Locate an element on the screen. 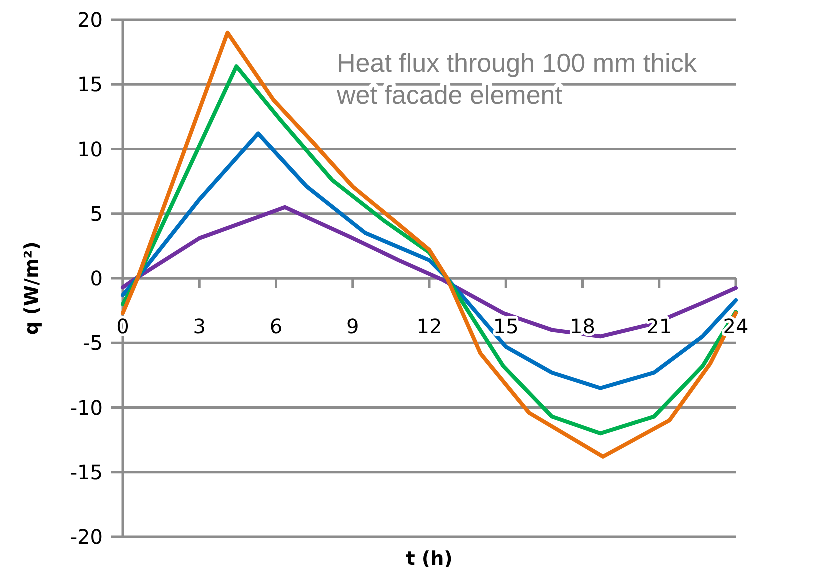 The height and width of the screenshot is (574, 838). y-tick-label: 10 is located at coordinates (90, 149).